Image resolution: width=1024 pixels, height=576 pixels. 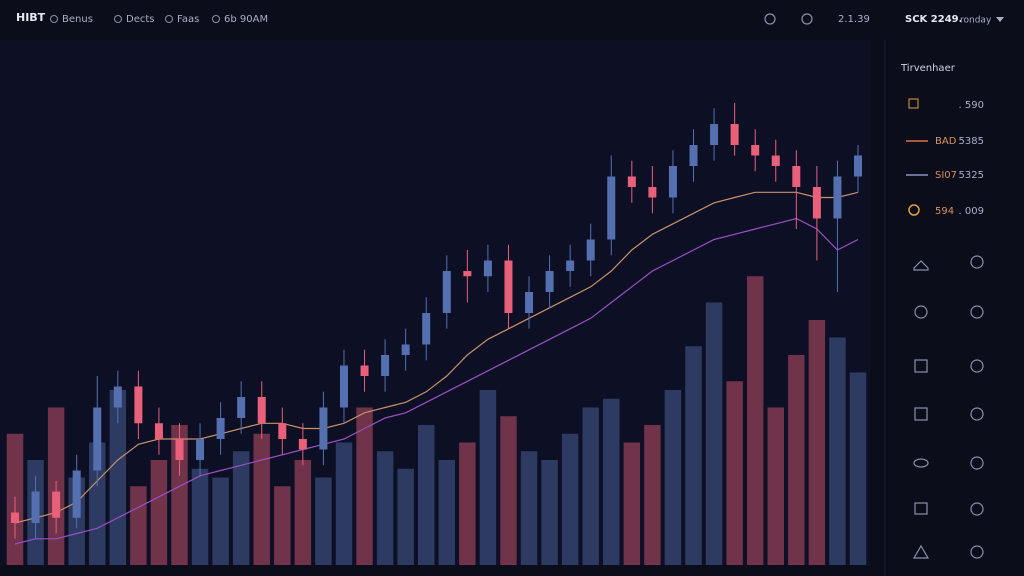 I want to click on menu-item: Dects, so click(x=140, y=19).